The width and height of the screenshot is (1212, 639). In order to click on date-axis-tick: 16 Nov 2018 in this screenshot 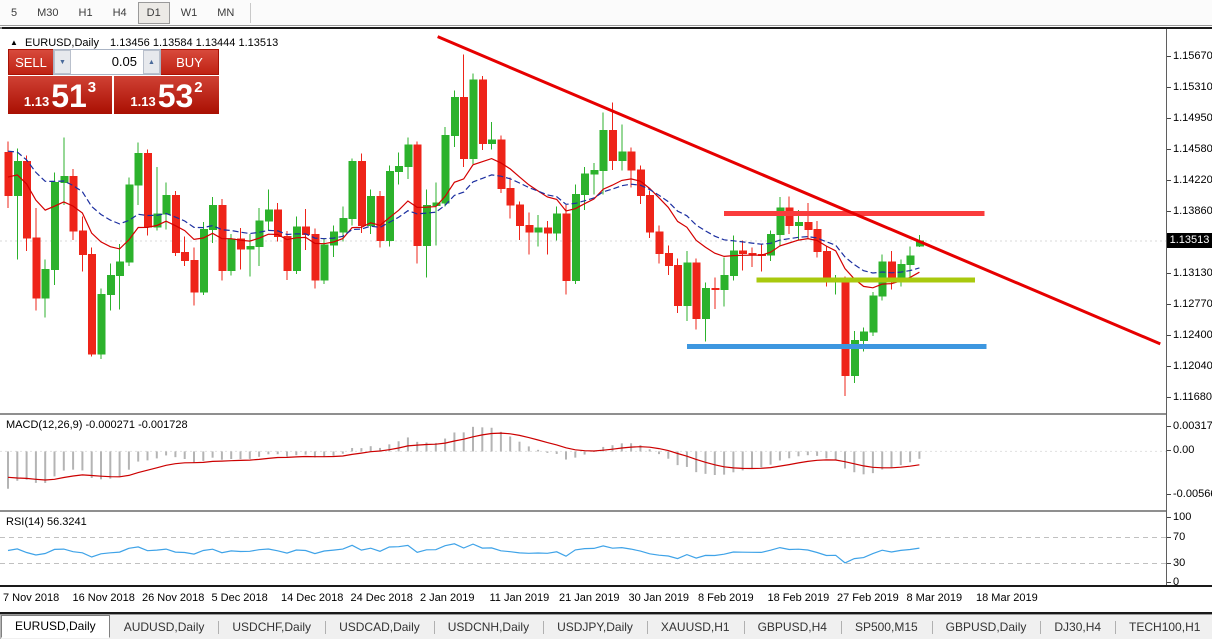, I will do `click(103, 598)`.